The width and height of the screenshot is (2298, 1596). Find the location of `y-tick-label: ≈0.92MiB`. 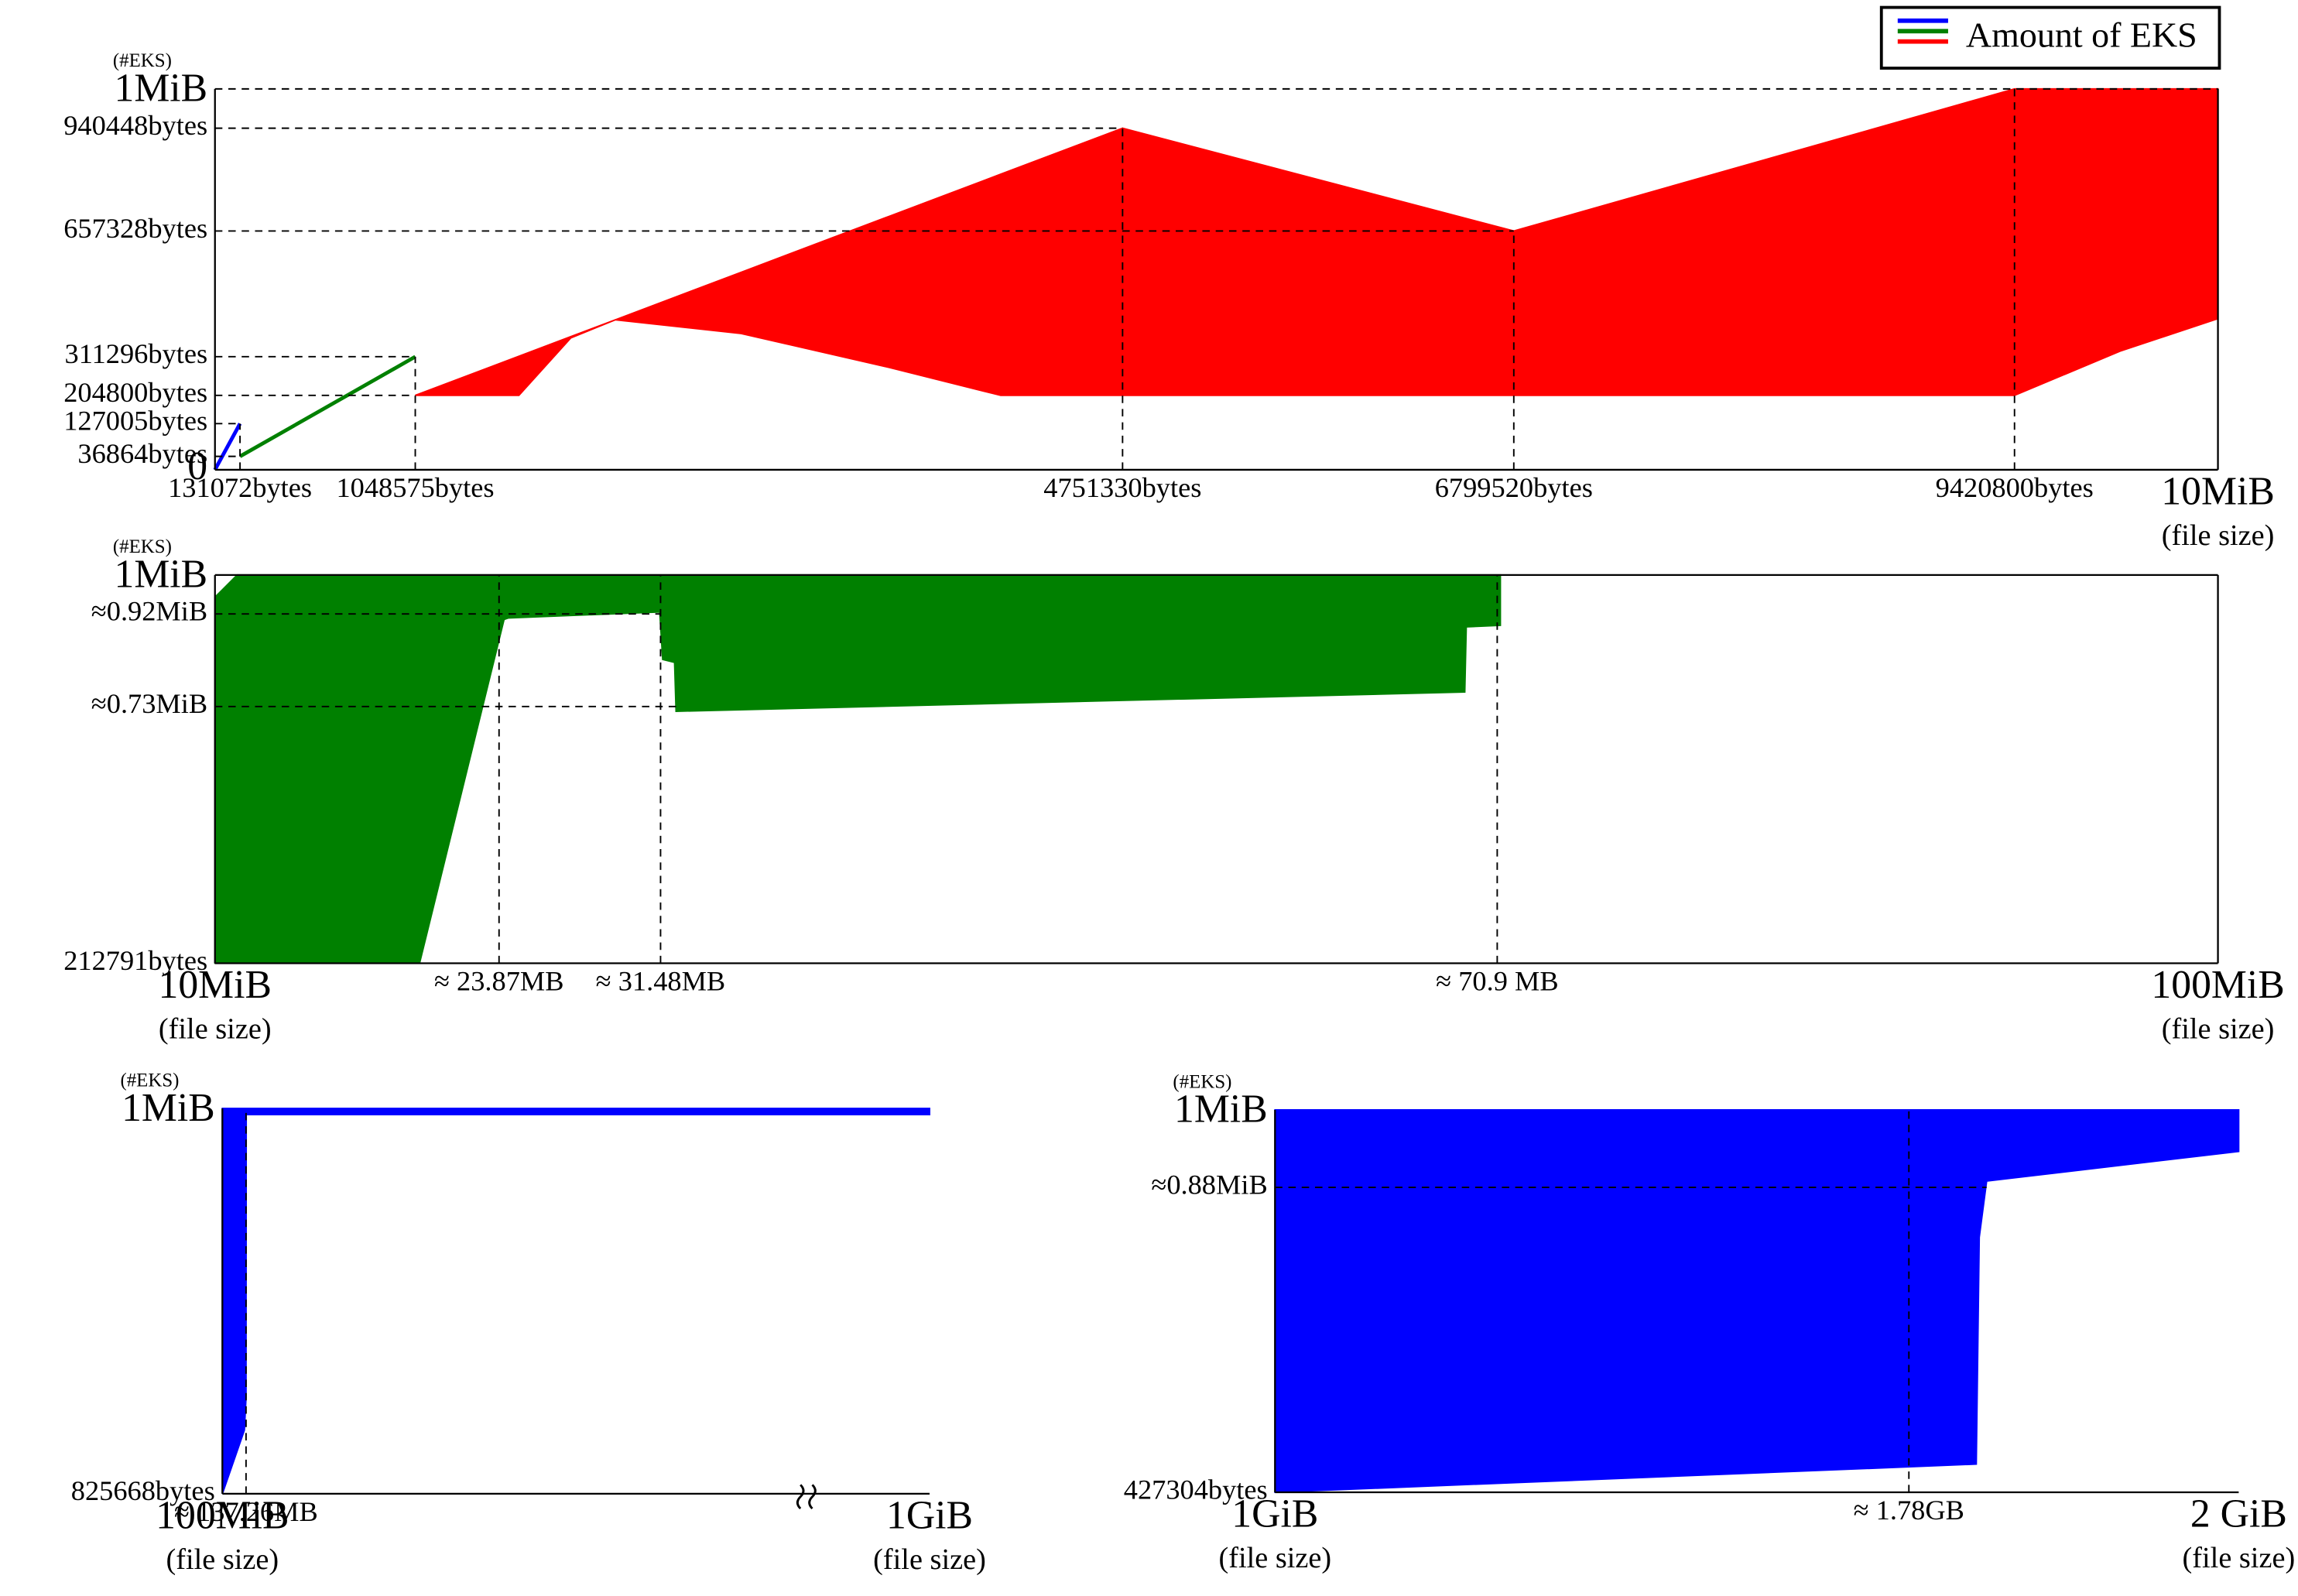

y-tick-label: ≈0.92MiB is located at coordinates (149, 611).